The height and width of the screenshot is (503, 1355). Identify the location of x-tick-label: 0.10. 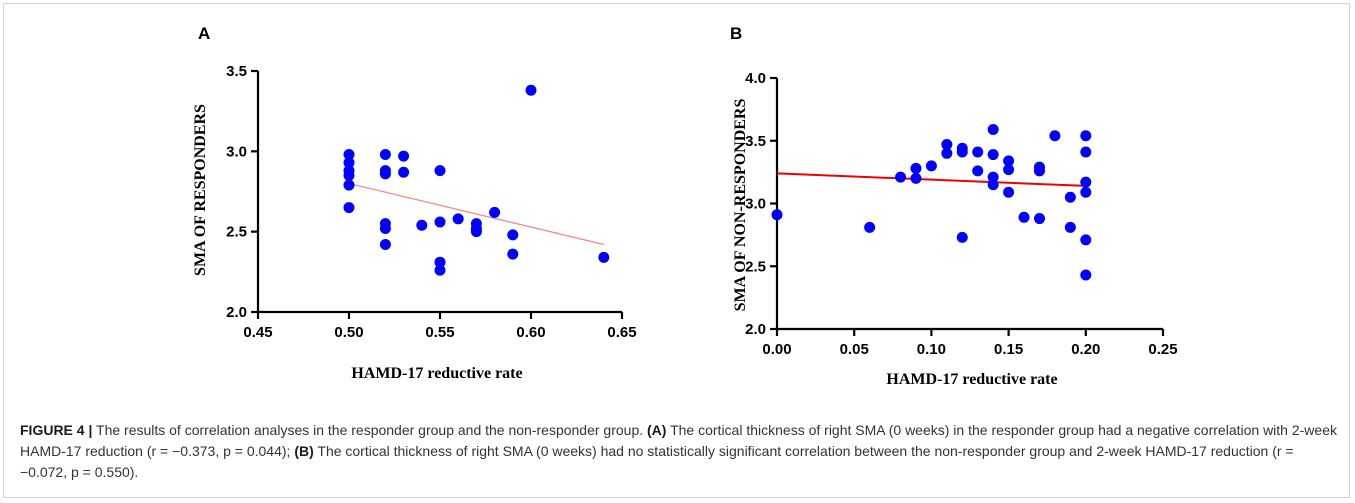
(931, 349).